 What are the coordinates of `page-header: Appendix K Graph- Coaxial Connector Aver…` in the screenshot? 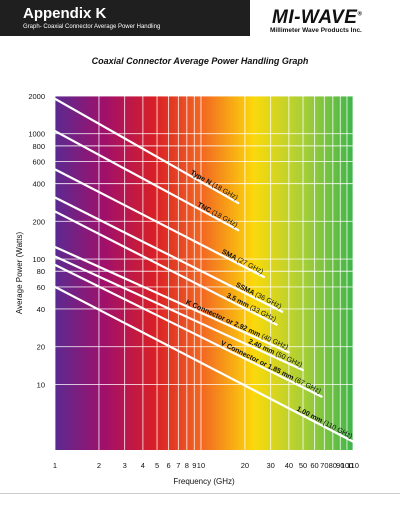 It's located at (200, 18).